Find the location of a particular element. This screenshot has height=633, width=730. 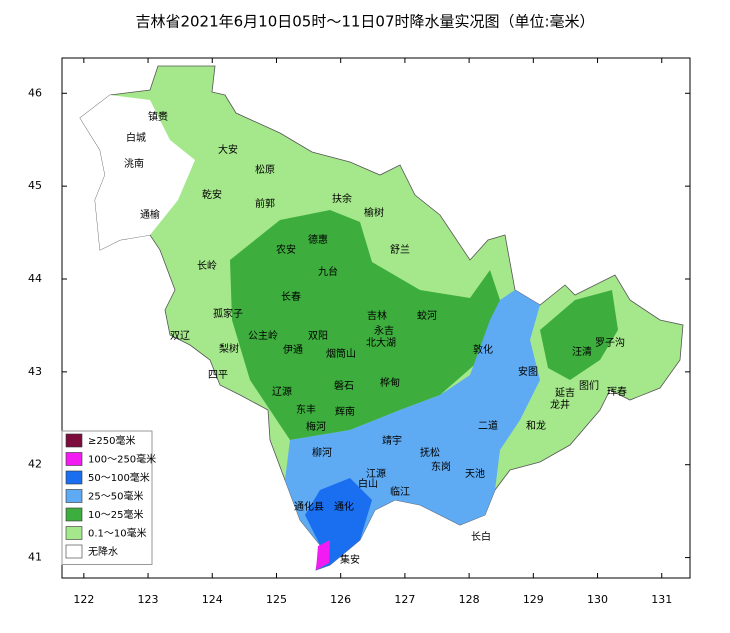

x-tick-label: 128 is located at coordinates (469, 599).